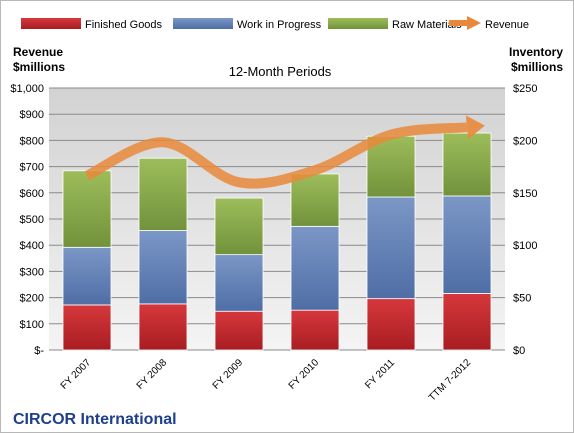  What do you see at coordinates (32, 246) in the screenshot?
I see `left-tick-label: $400` at bounding box center [32, 246].